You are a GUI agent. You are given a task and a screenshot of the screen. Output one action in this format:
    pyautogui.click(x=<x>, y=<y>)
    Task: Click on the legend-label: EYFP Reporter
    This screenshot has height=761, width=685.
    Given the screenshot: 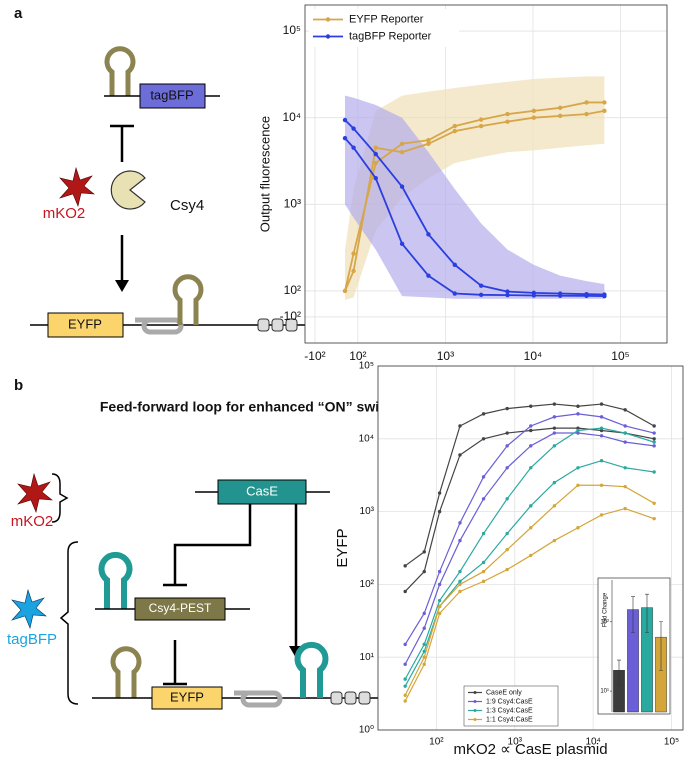 What is the action you would take?
    pyautogui.click(x=386, y=19)
    